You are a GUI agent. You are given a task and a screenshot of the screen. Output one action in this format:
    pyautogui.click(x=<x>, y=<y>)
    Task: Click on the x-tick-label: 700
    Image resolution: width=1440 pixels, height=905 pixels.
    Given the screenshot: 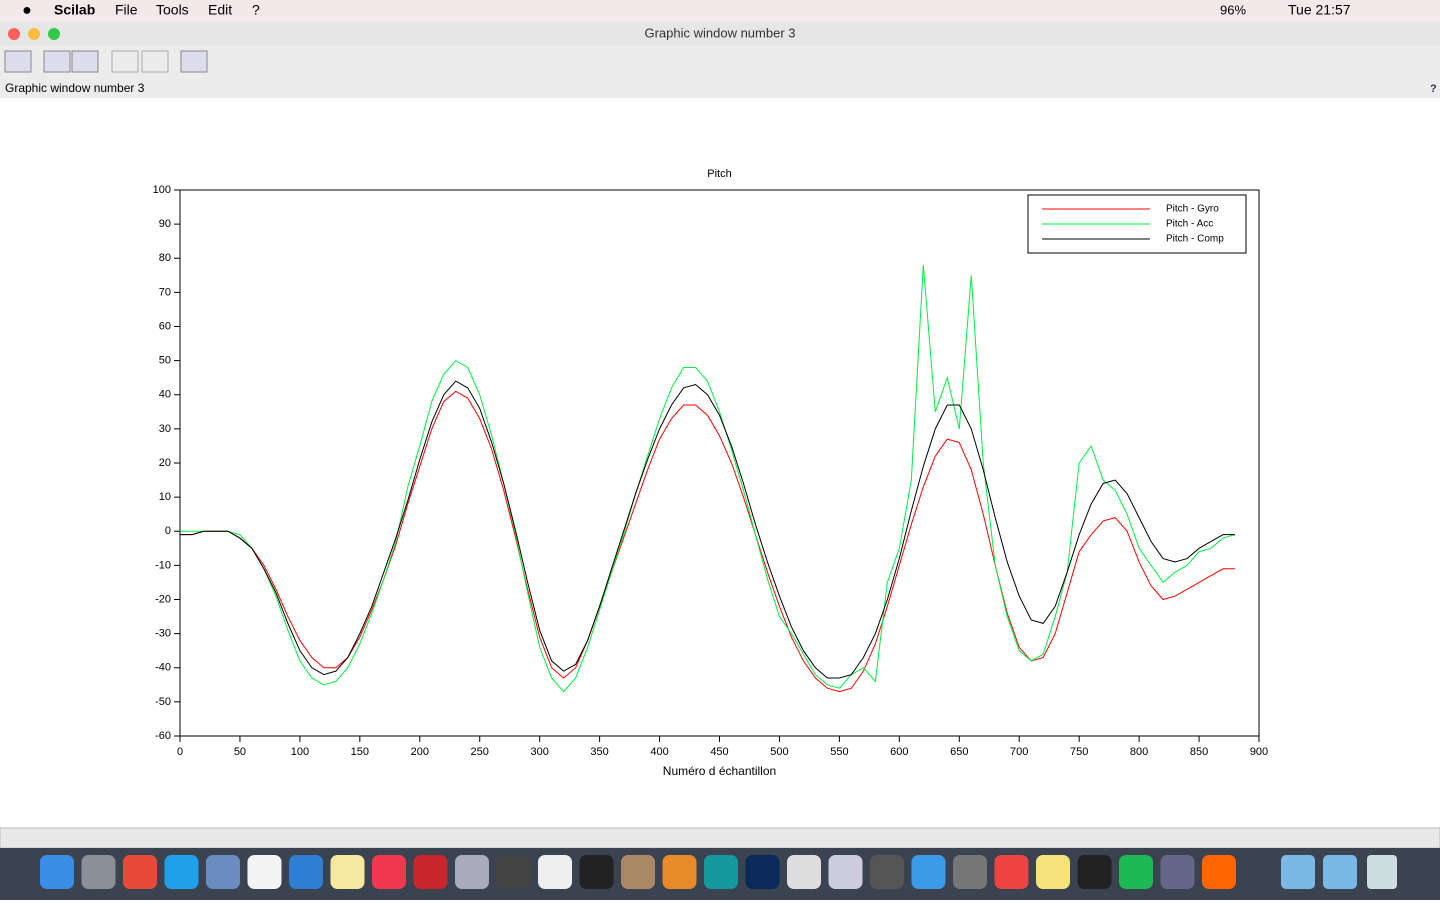 What is the action you would take?
    pyautogui.click(x=1019, y=752)
    